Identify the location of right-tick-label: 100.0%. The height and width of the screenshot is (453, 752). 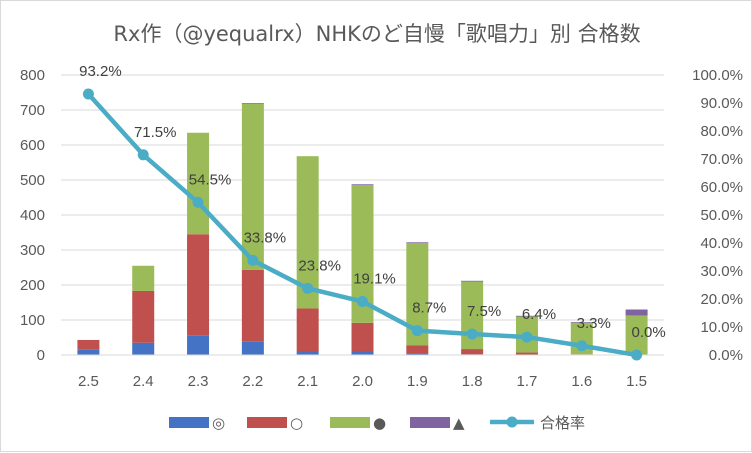
(717, 75).